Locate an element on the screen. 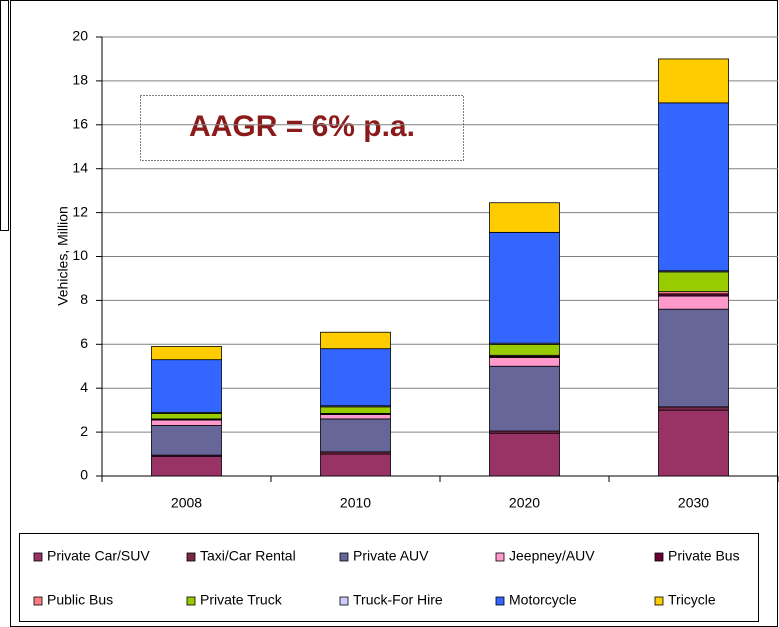 Image resolution: width=779 pixels, height=627 pixels. legend-label: Private Car/SUV is located at coordinates (98, 556).